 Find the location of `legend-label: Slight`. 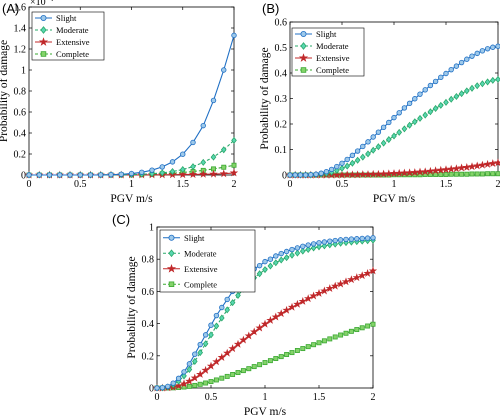

legend-label: Slight is located at coordinates (194, 238).